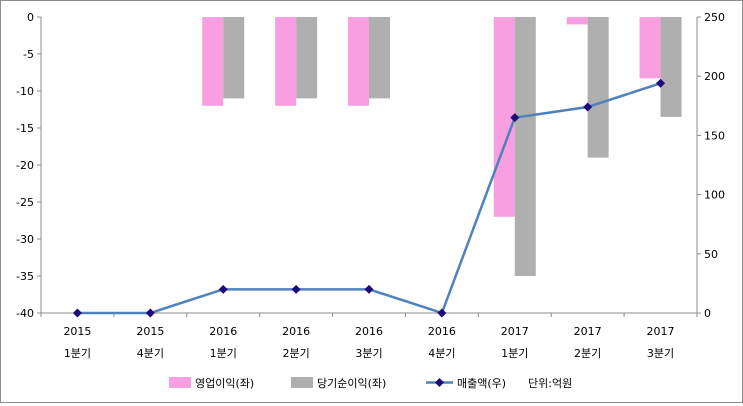  What do you see at coordinates (351, 383) in the screenshot?
I see `legend-label-net-income: 당기순이익(좌)` at bounding box center [351, 383].